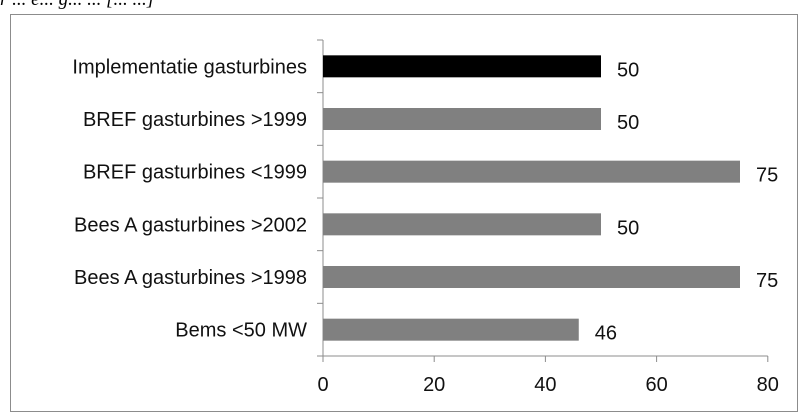 Image resolution: width=807 pixels, height=416 pixels. What do you see at coordinates (656, 385) in the screenshot?
I see `x-tick-label: 60` at bounding box center [656, 385].